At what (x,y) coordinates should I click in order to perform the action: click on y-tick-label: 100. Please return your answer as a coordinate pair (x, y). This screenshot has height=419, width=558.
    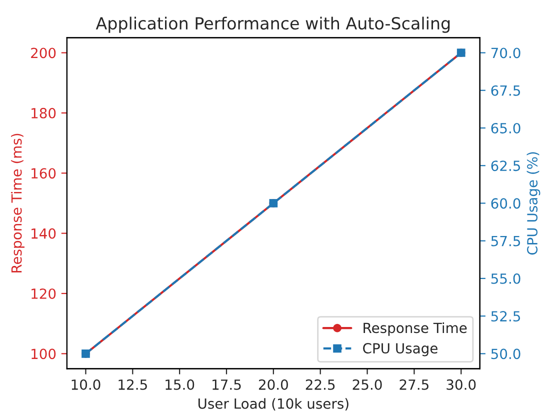
    Looking at the image, I should click on (44, 354).